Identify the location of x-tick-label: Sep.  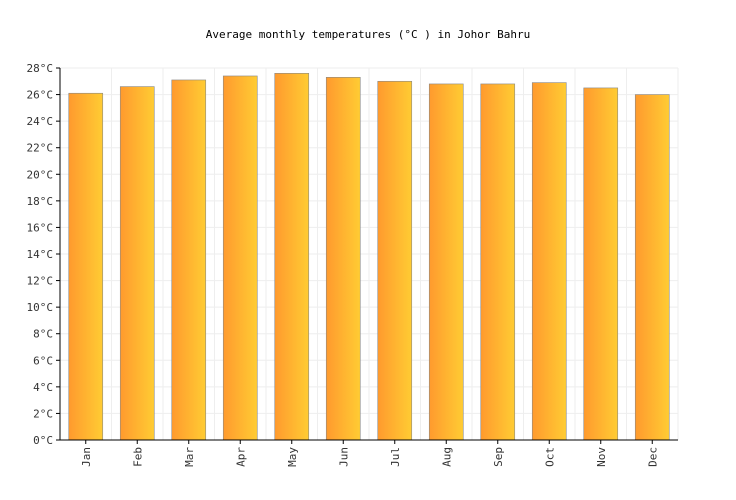
(498, 457).